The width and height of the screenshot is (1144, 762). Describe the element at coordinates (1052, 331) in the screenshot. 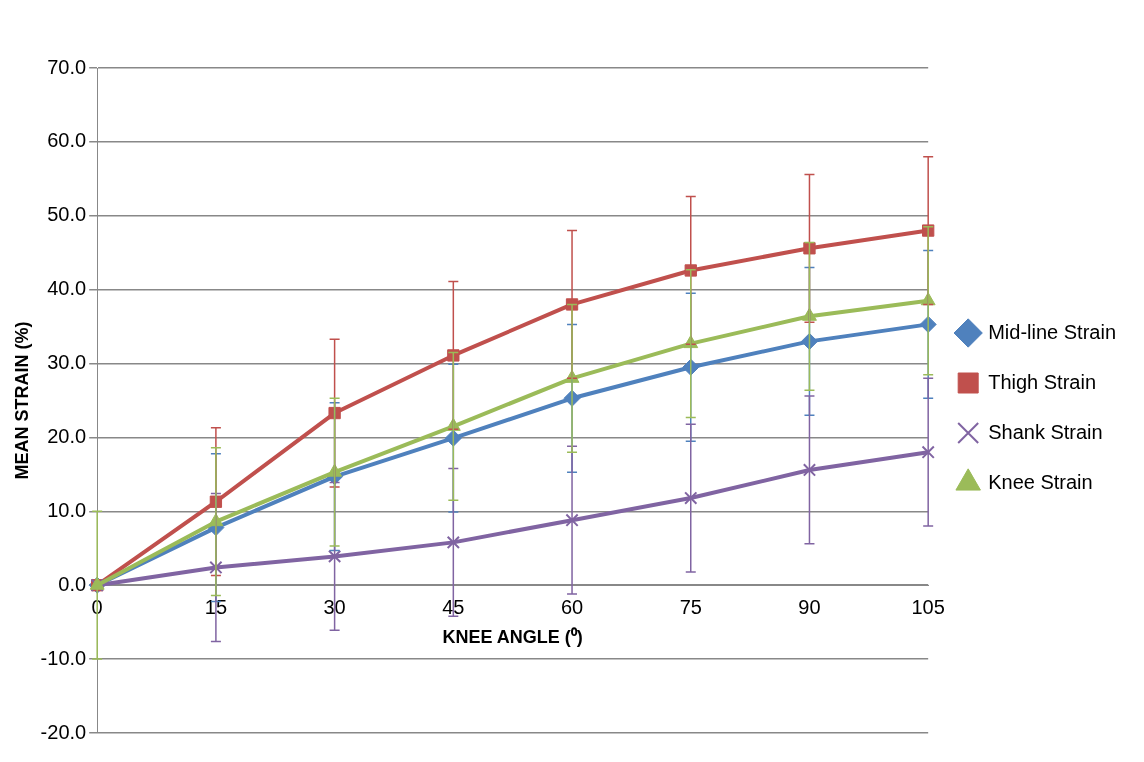

I see `legend-label: Mid-line Strain` at that location.